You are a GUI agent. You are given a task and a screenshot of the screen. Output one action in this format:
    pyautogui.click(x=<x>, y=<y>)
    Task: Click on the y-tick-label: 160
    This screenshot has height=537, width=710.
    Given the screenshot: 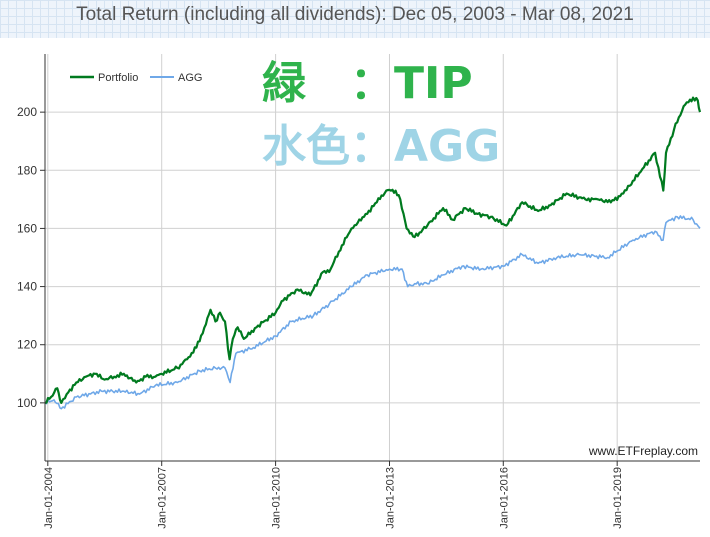 What is the action you would take?
    pyautogui.click(x=27, y=228)
    